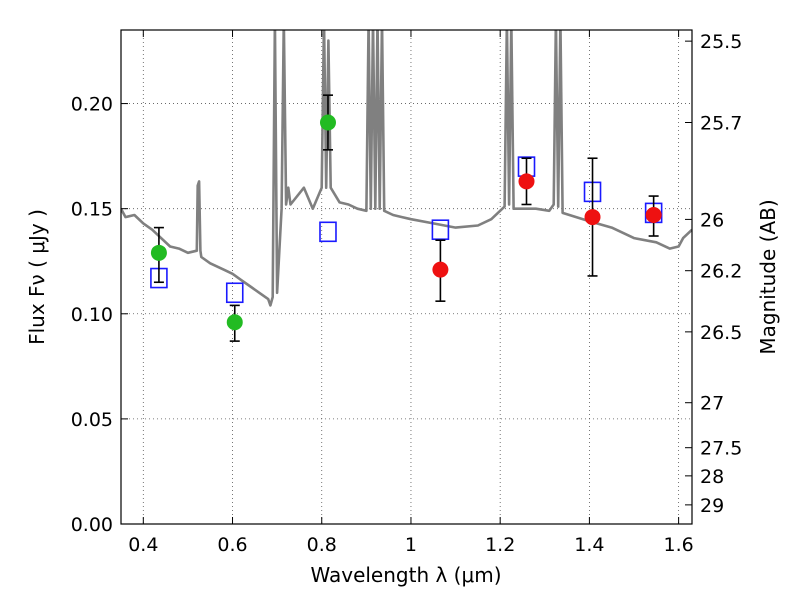 Image resolution: width=800 pixels, height=600 pixels. I want to click on y2-tick-label: 25.5, so click(721, 42).